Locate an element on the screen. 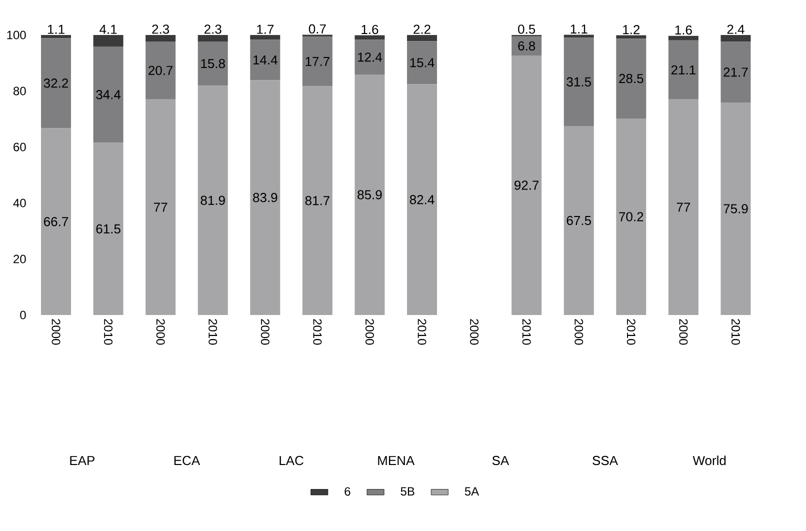 The image size is (806, 531). data-label: 21.1 is located at coordinates (683, 69).